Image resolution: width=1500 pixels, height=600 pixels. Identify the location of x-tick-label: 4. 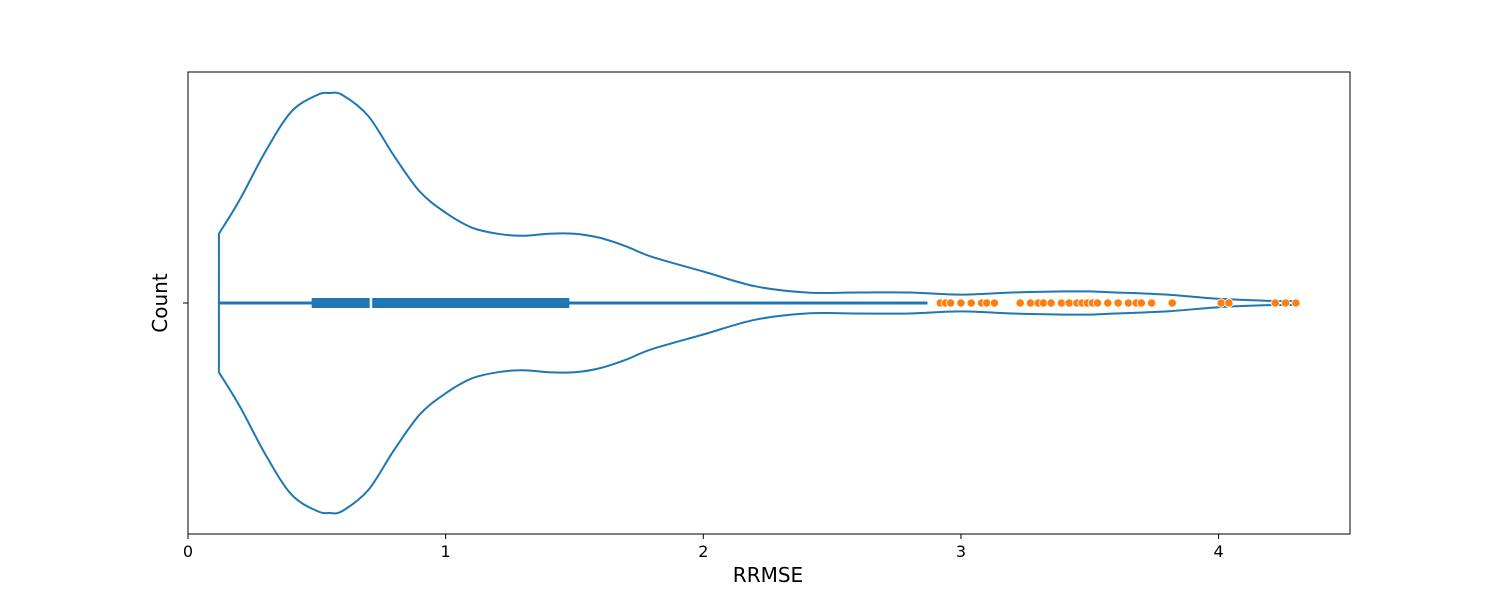
(1219, 551).